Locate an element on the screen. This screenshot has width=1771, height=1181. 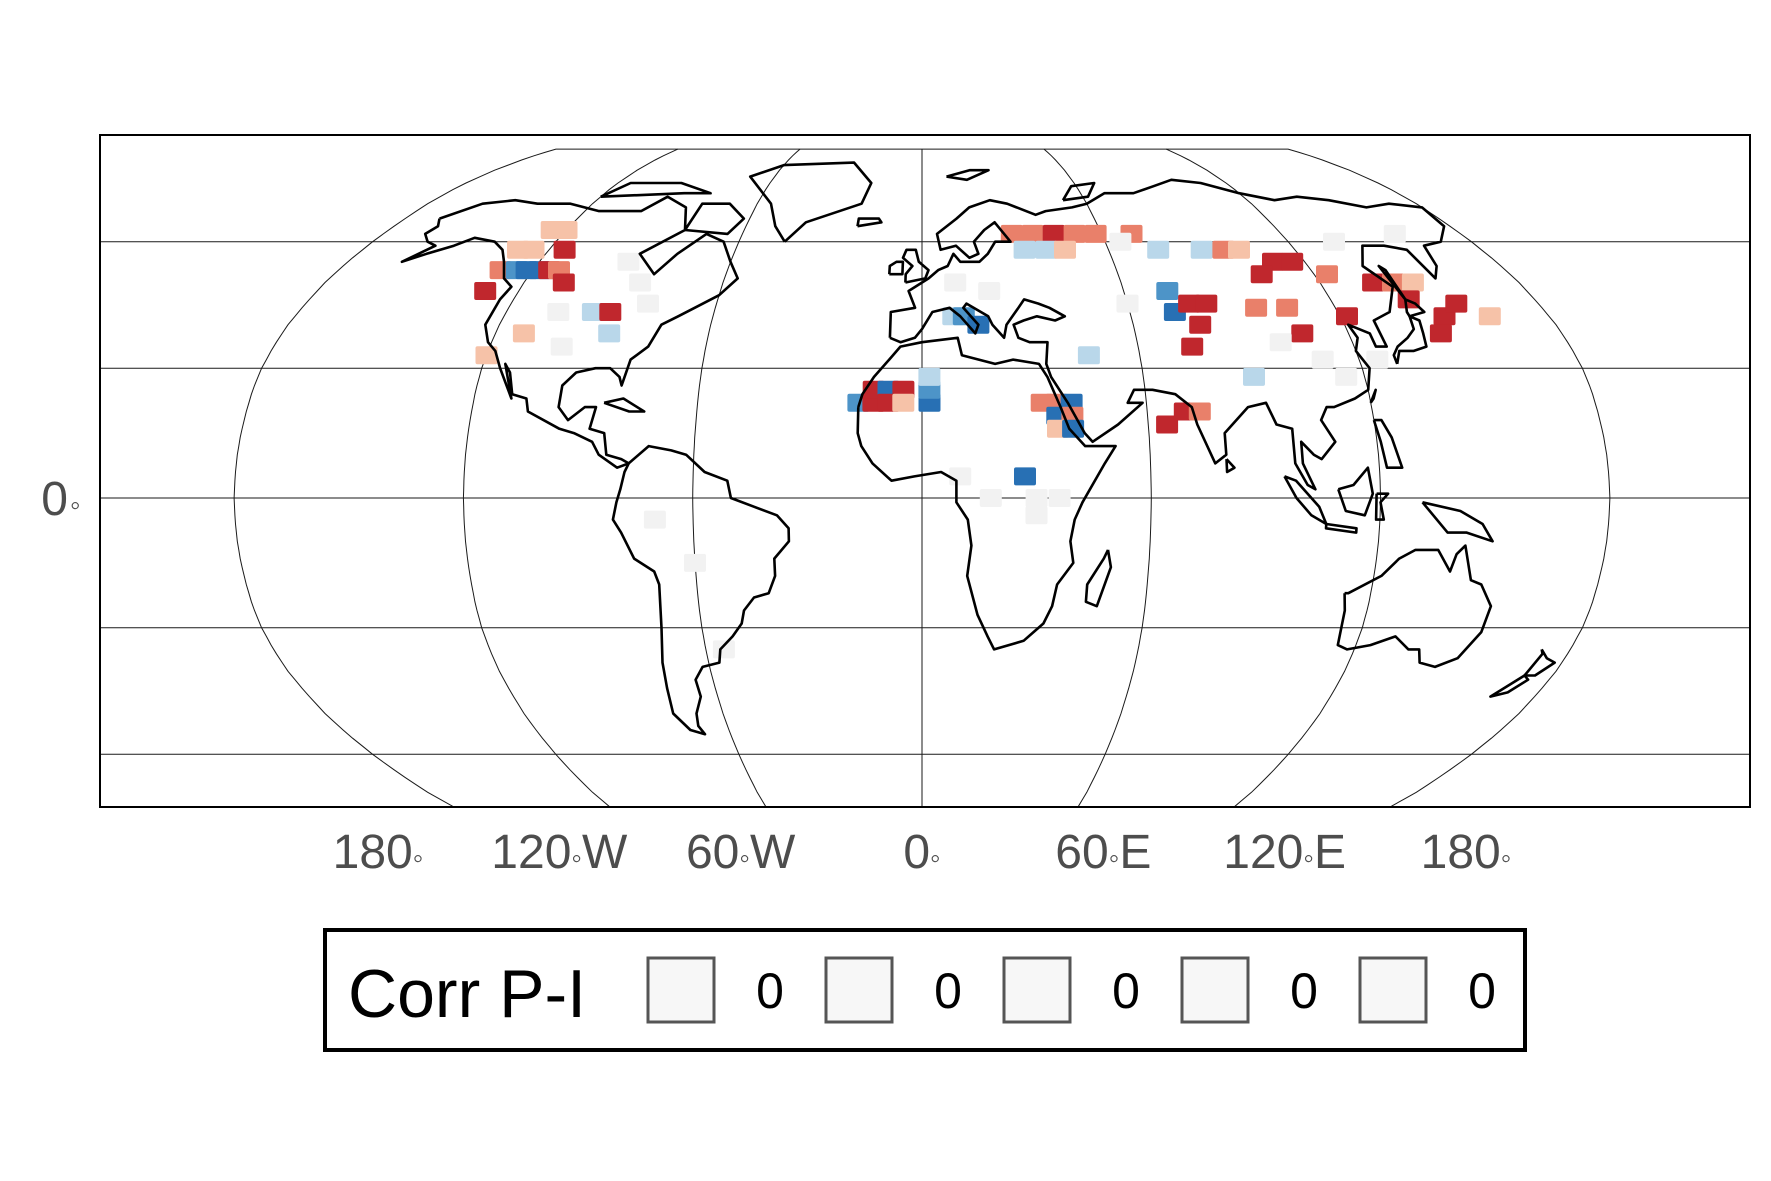
legend: Corr P-I 0 0 0 0 0 is located at coordinates (925, 990).